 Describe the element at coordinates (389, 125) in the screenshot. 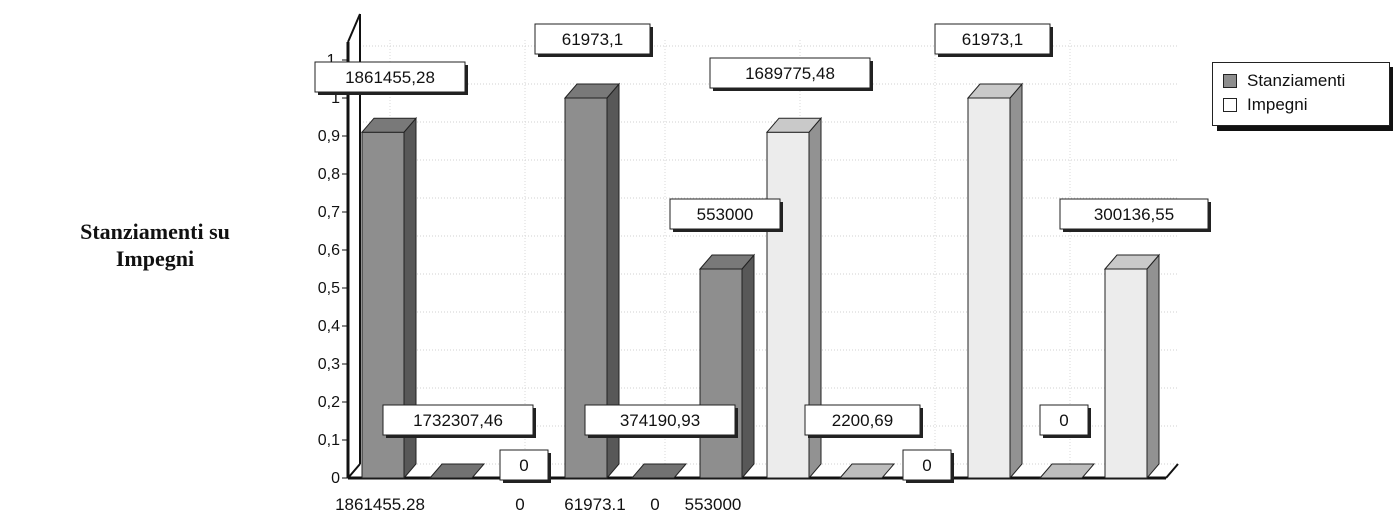

I see `bar-stanziamenti-1-top` at that location.